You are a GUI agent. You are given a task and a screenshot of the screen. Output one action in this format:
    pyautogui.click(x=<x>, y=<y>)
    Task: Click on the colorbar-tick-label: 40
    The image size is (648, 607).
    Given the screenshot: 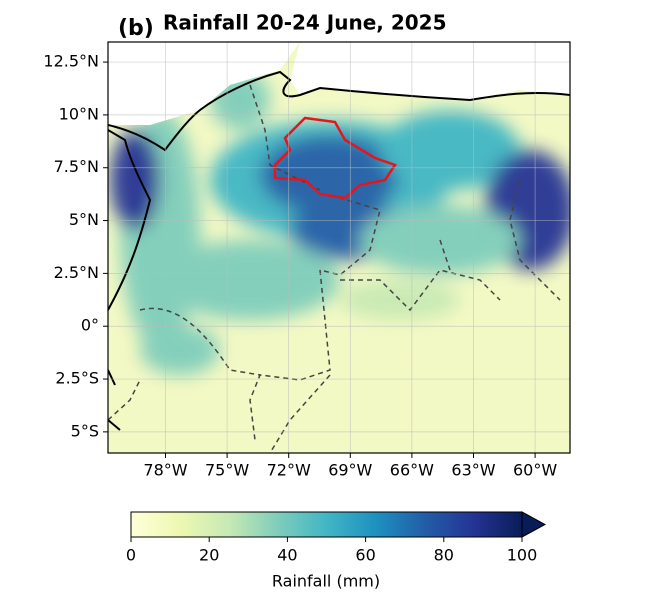 What is the action you would take?
    pyautogui.click(x=287, y=555)
    